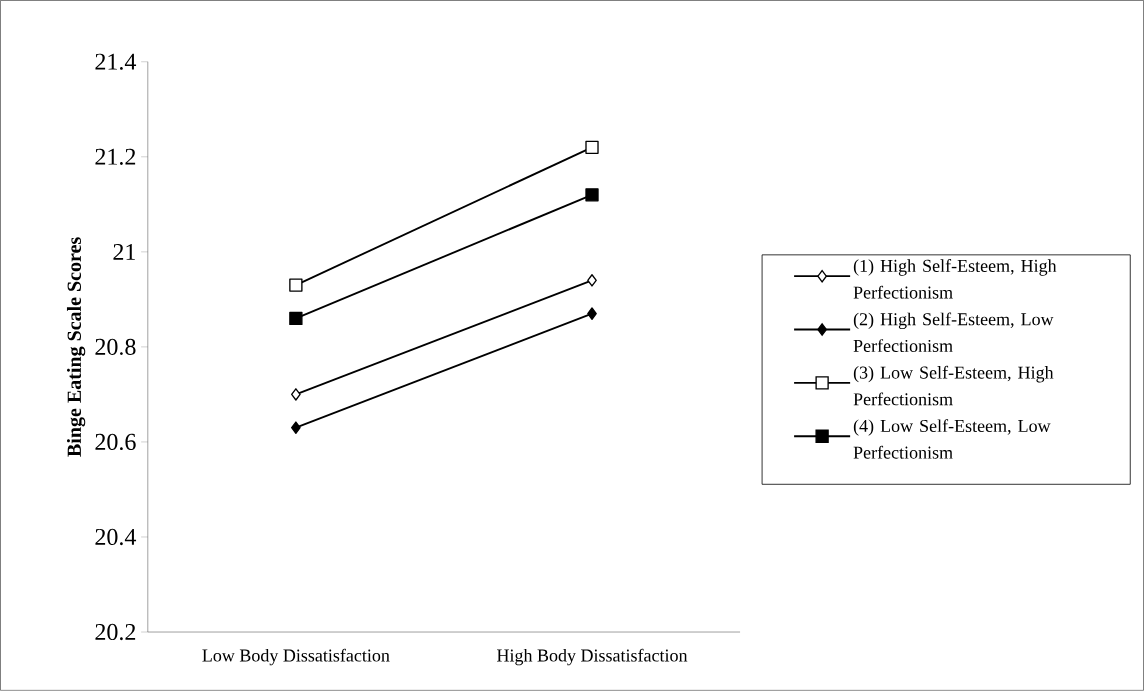 The image size is (1144, 691). Describe the element at coordinates (124, 252) in the screenshot. I see `y-tick-label: 21` at that location.